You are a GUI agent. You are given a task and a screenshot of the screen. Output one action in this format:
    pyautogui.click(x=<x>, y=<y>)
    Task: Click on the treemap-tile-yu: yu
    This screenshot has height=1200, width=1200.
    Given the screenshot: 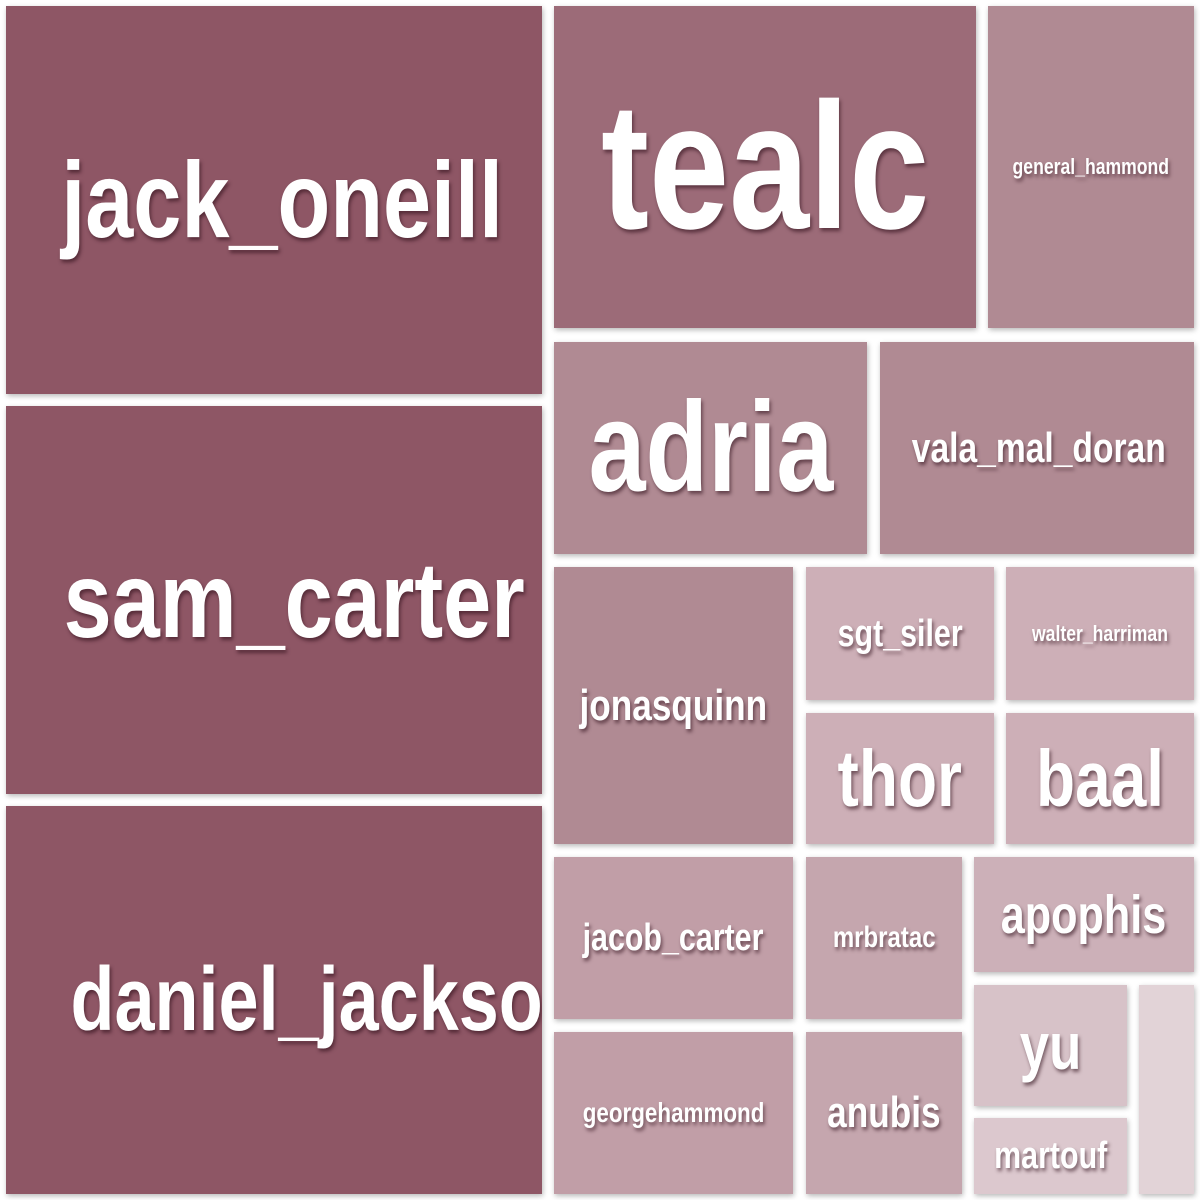 What is the action you would take?
    pyautogui.click(x=1050, y=1045)
    